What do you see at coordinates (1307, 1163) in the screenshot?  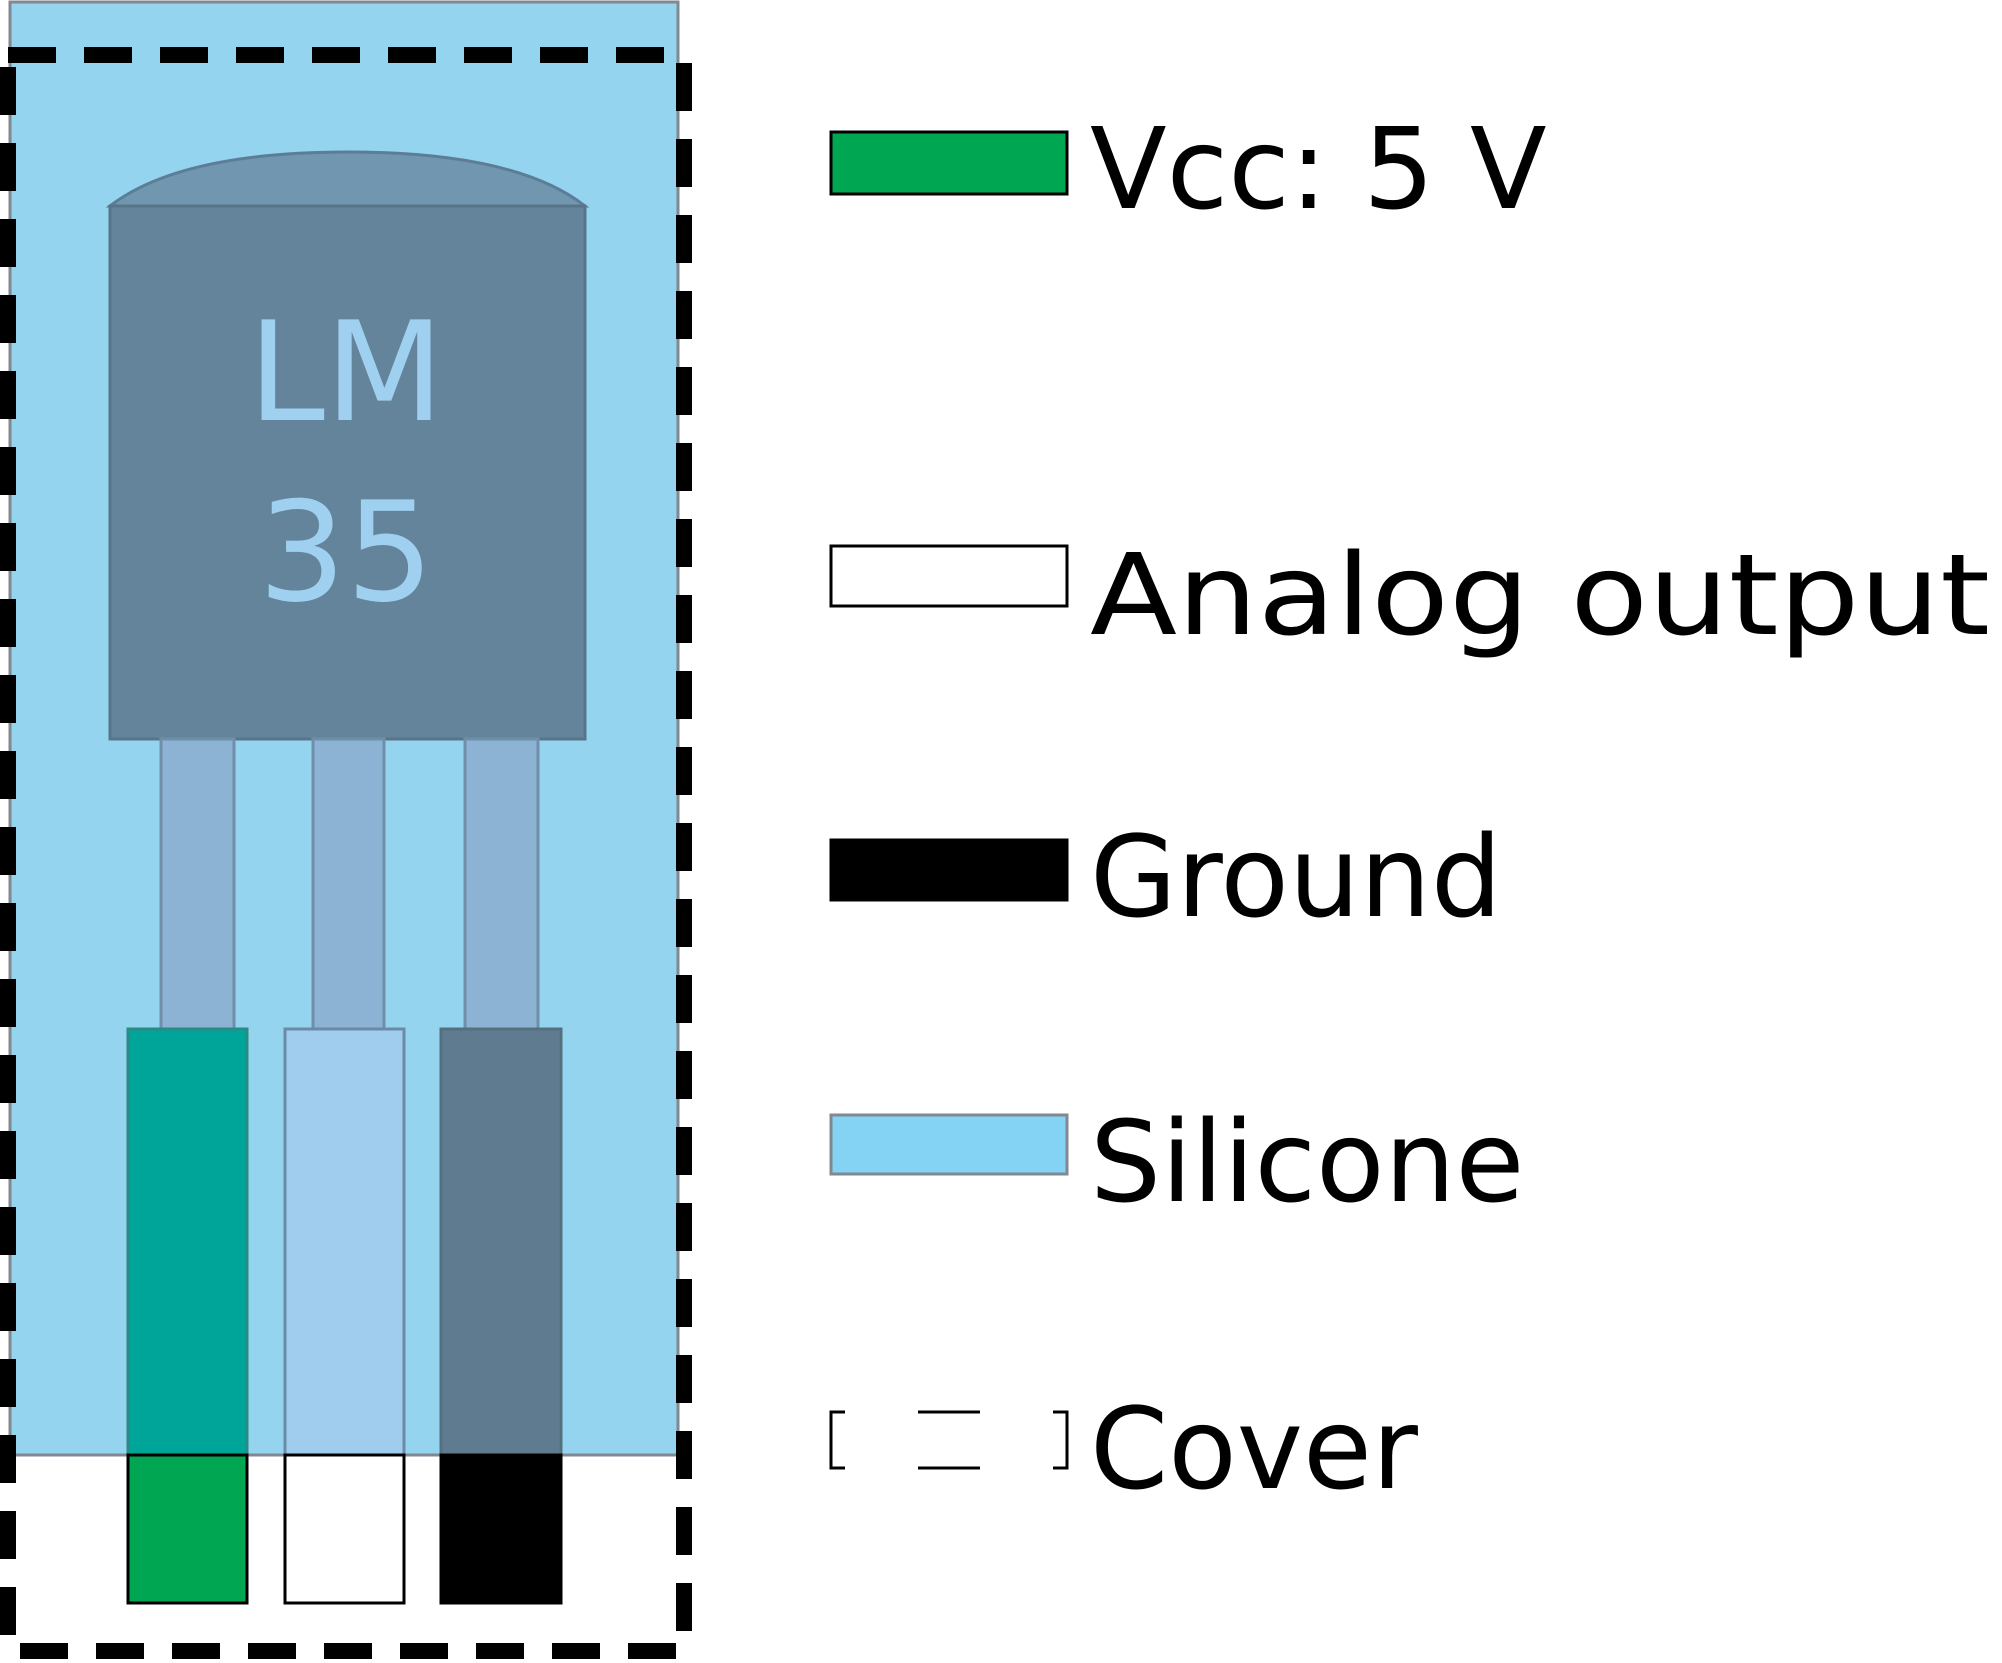 I see `legend-label-silicone: Silicone` at bounding box center [1307, 1163].